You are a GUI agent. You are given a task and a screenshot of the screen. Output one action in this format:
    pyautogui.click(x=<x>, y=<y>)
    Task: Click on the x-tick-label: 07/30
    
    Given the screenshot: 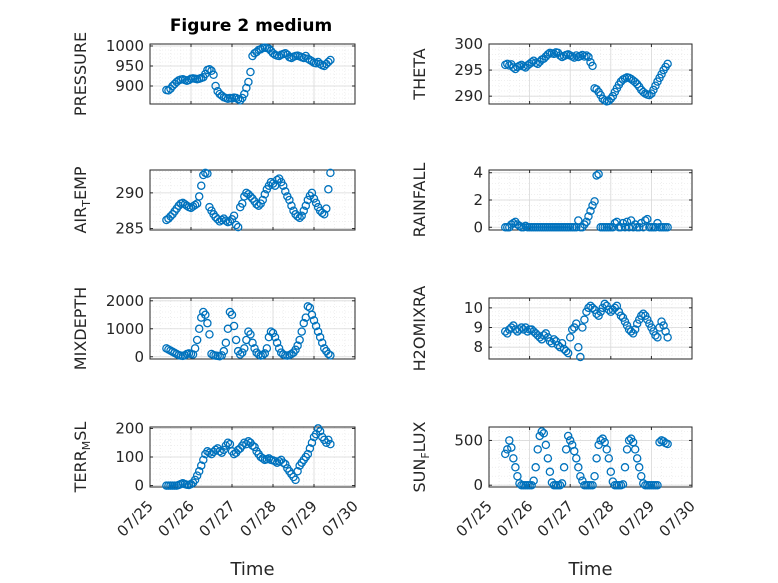 What is the action you would take?
    pyautogui.click(x=677, y=518)
    